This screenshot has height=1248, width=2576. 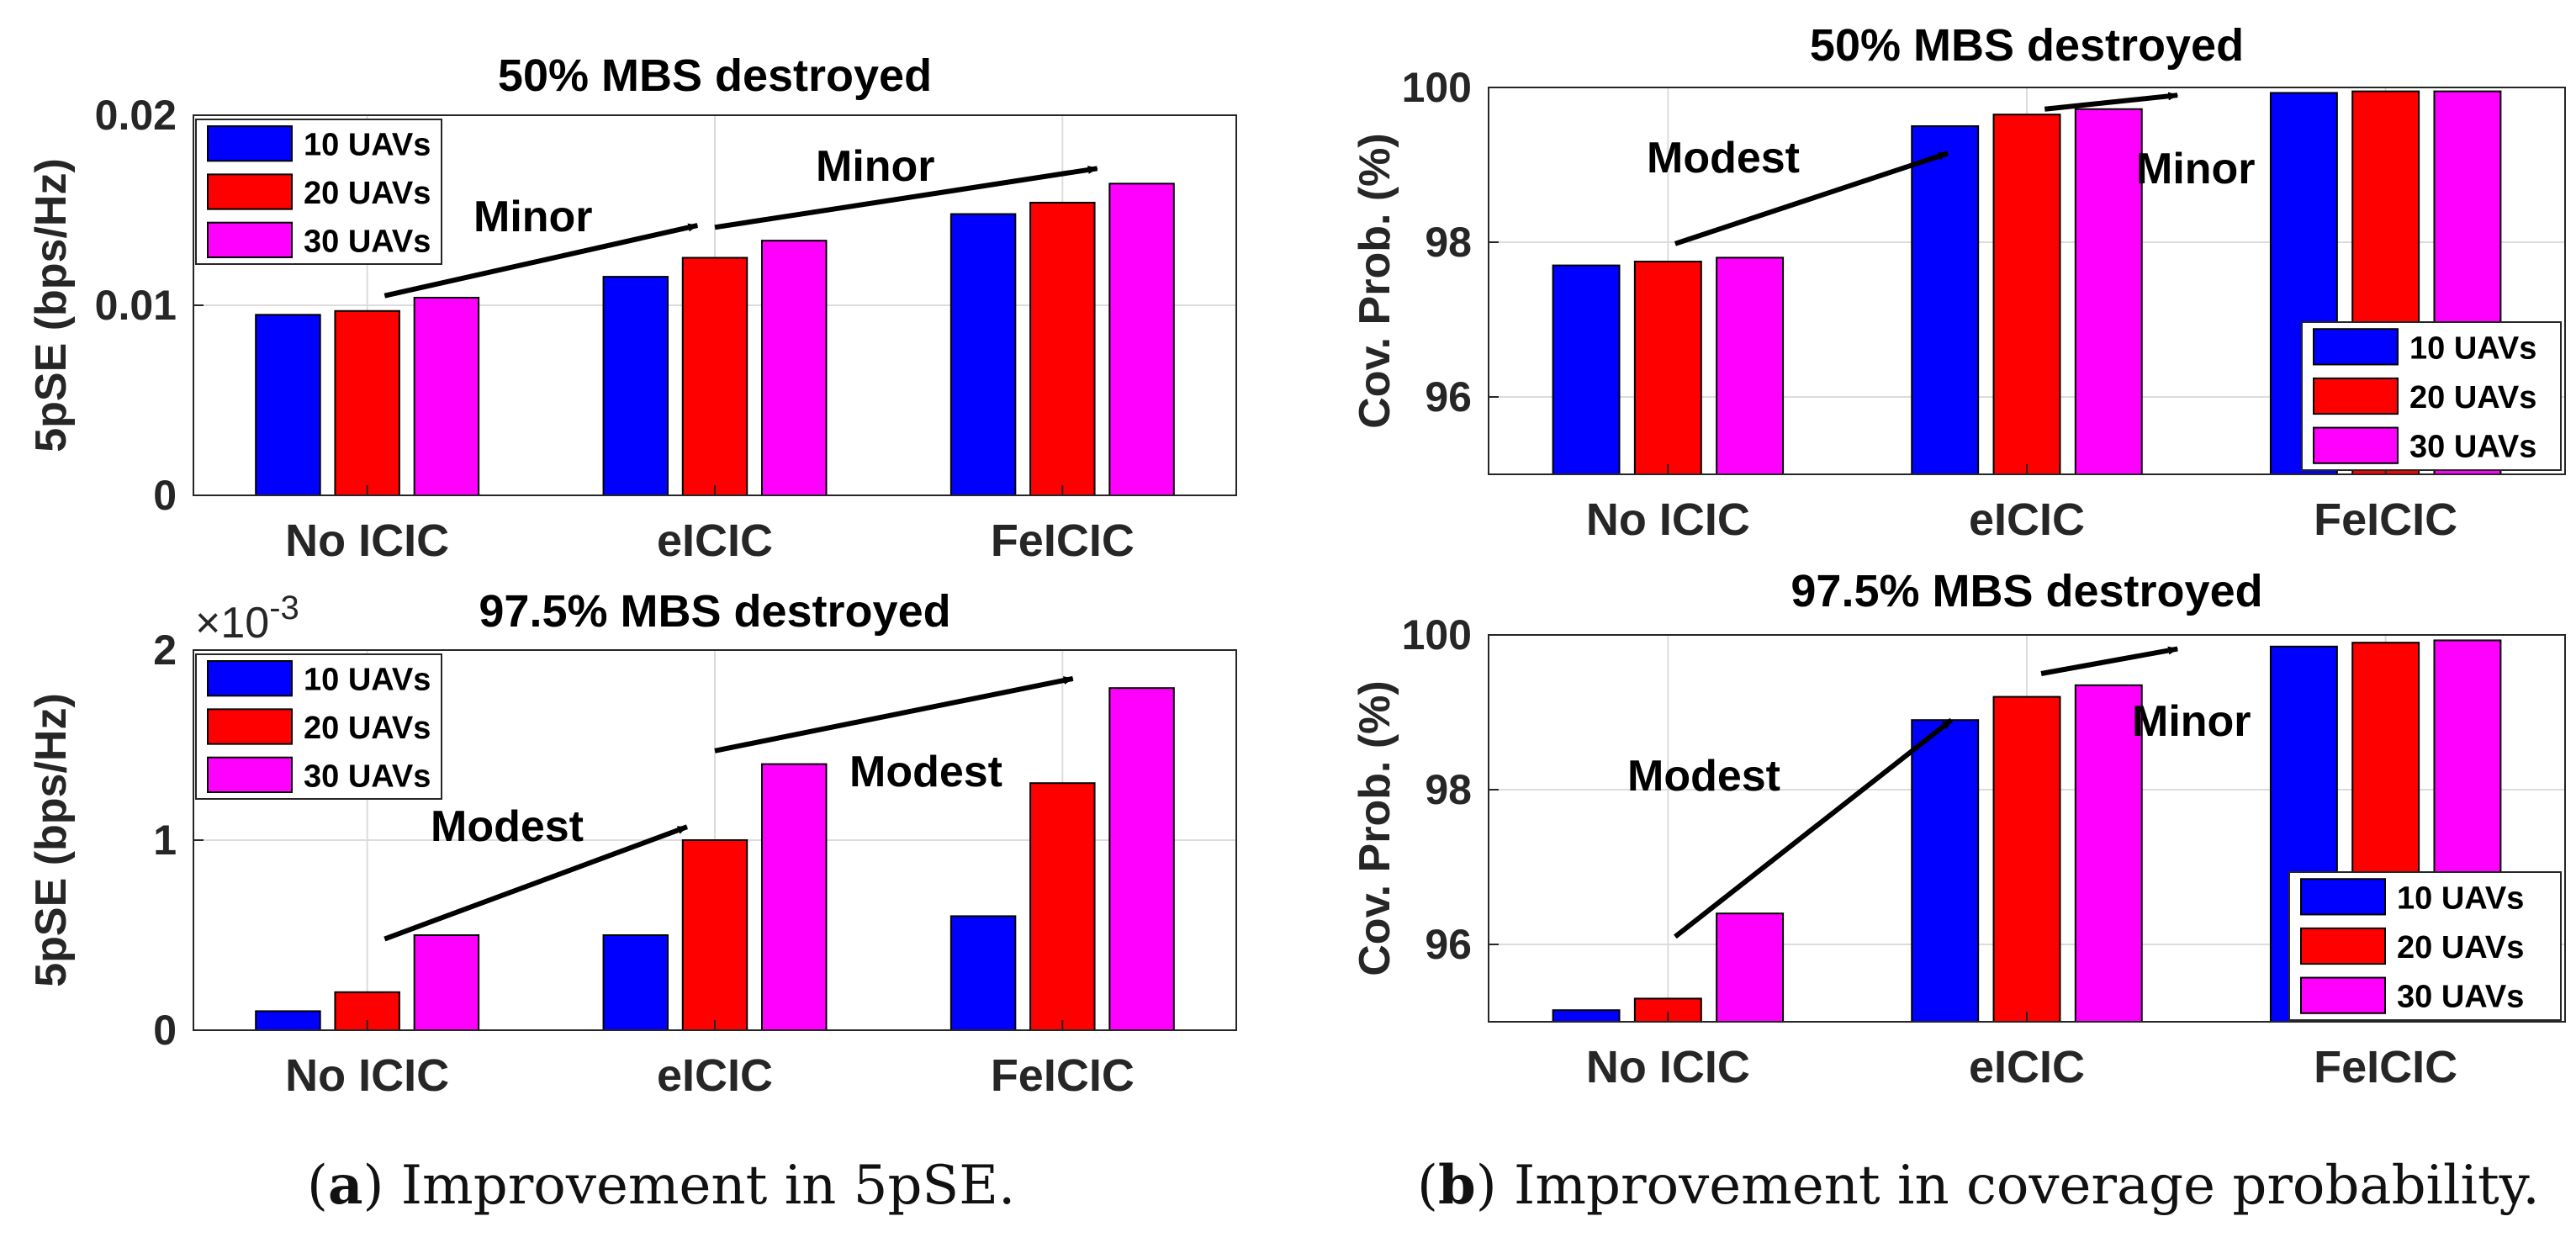 What do you see at coordinates (165, 650) in the screenshot?
I see `y-tick-label: 2` at bounding box center [165, 650].